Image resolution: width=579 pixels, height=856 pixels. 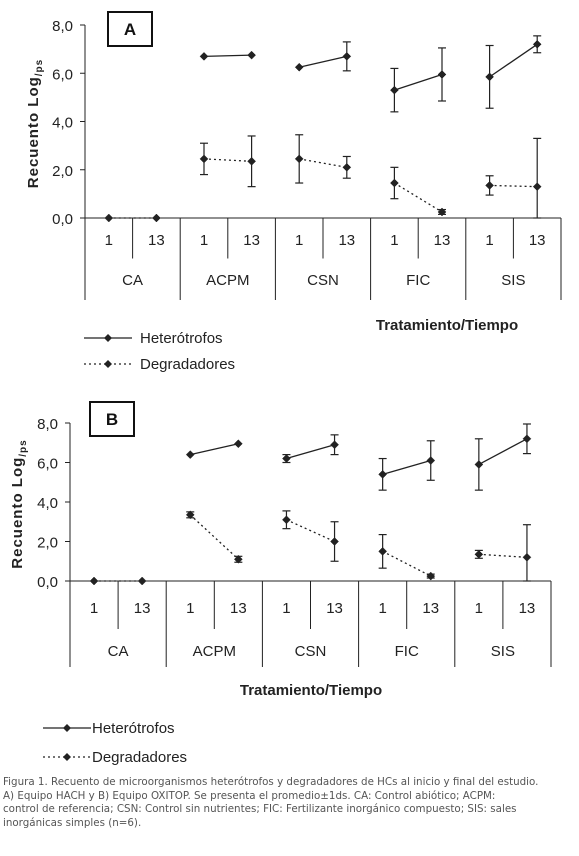 What do you see at coordinates (323, 280) in the screenshot?
I see `x-group-label: CSN` at bounding box center [323, 280].